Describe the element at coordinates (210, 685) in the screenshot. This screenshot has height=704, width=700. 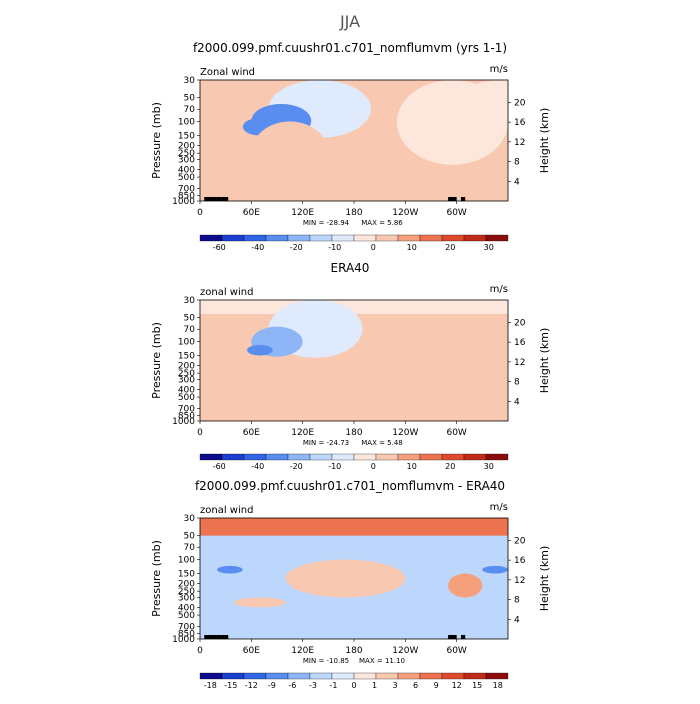
I see `colorbar-label: -18` at that location.